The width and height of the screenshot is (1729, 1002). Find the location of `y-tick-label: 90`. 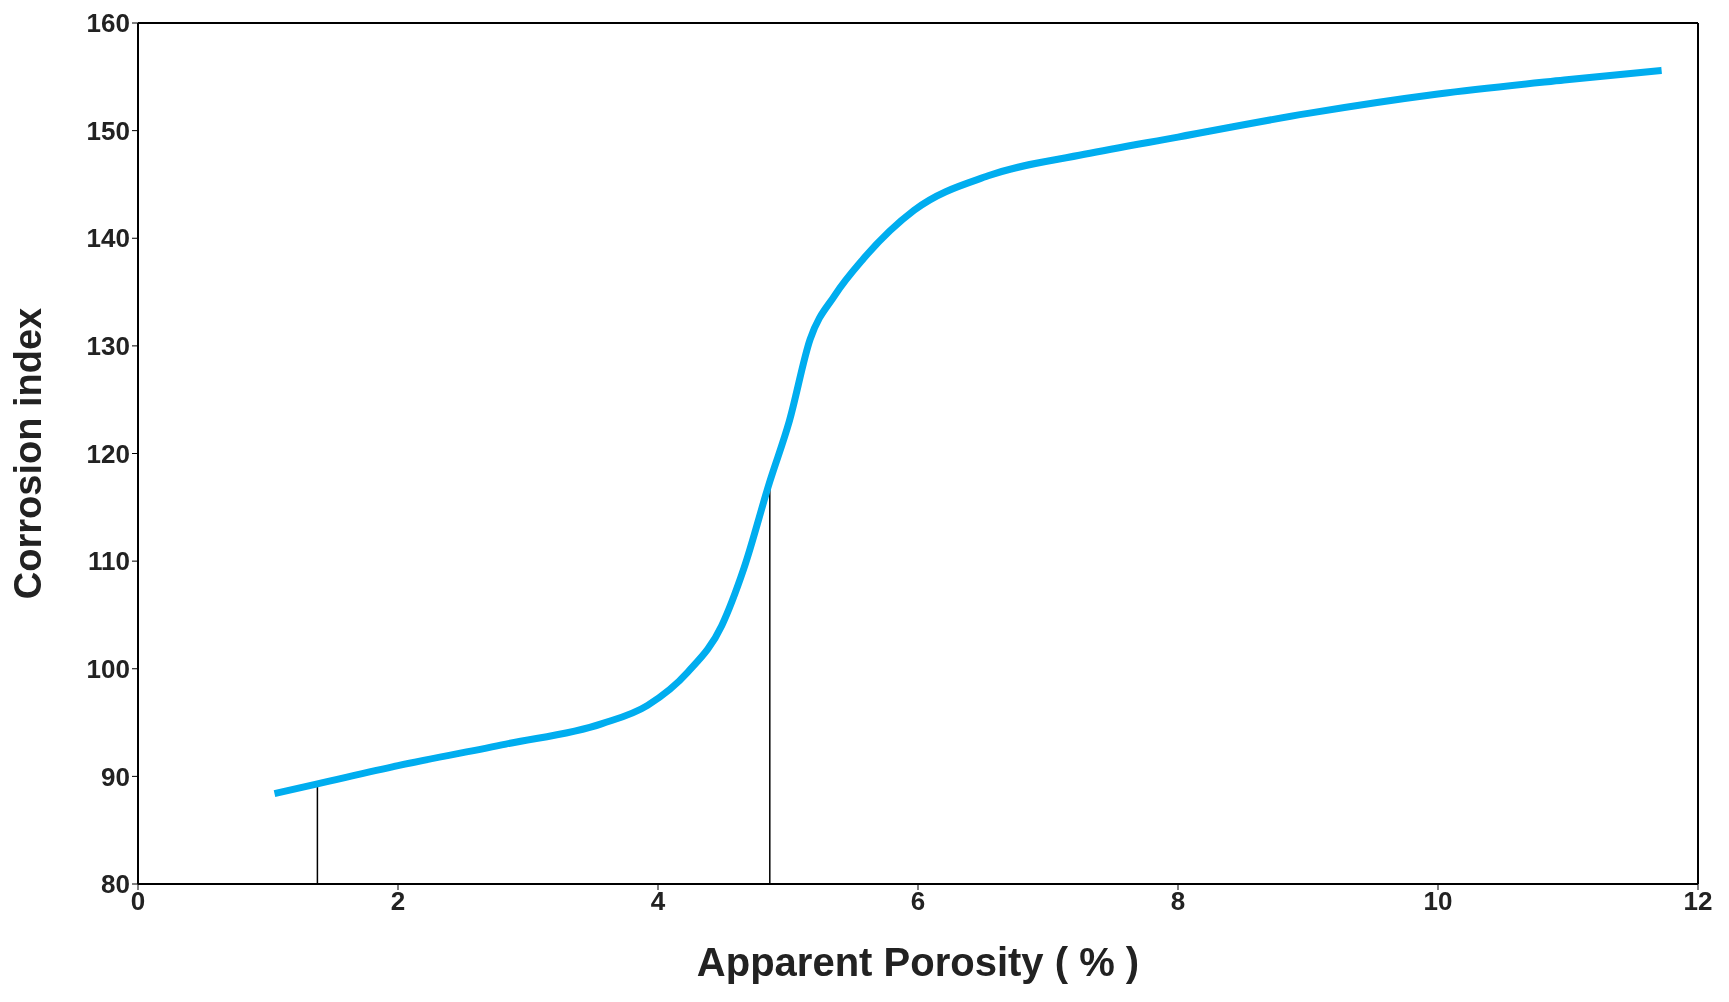

y-tick-label: 90 is located at coordinates (115, 776).